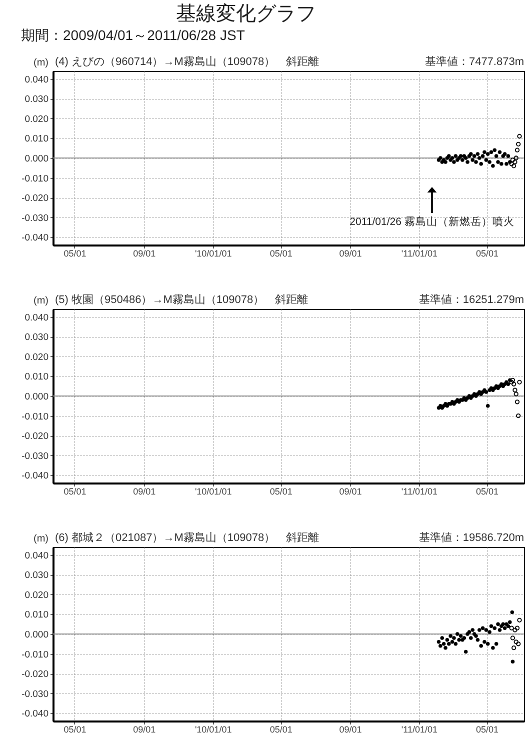 The height and width of the screenshot is (740, 526). Describe the element at coordinates (36, 119) in the screenshot. I see `y-tick-label: 0.020` at that location.